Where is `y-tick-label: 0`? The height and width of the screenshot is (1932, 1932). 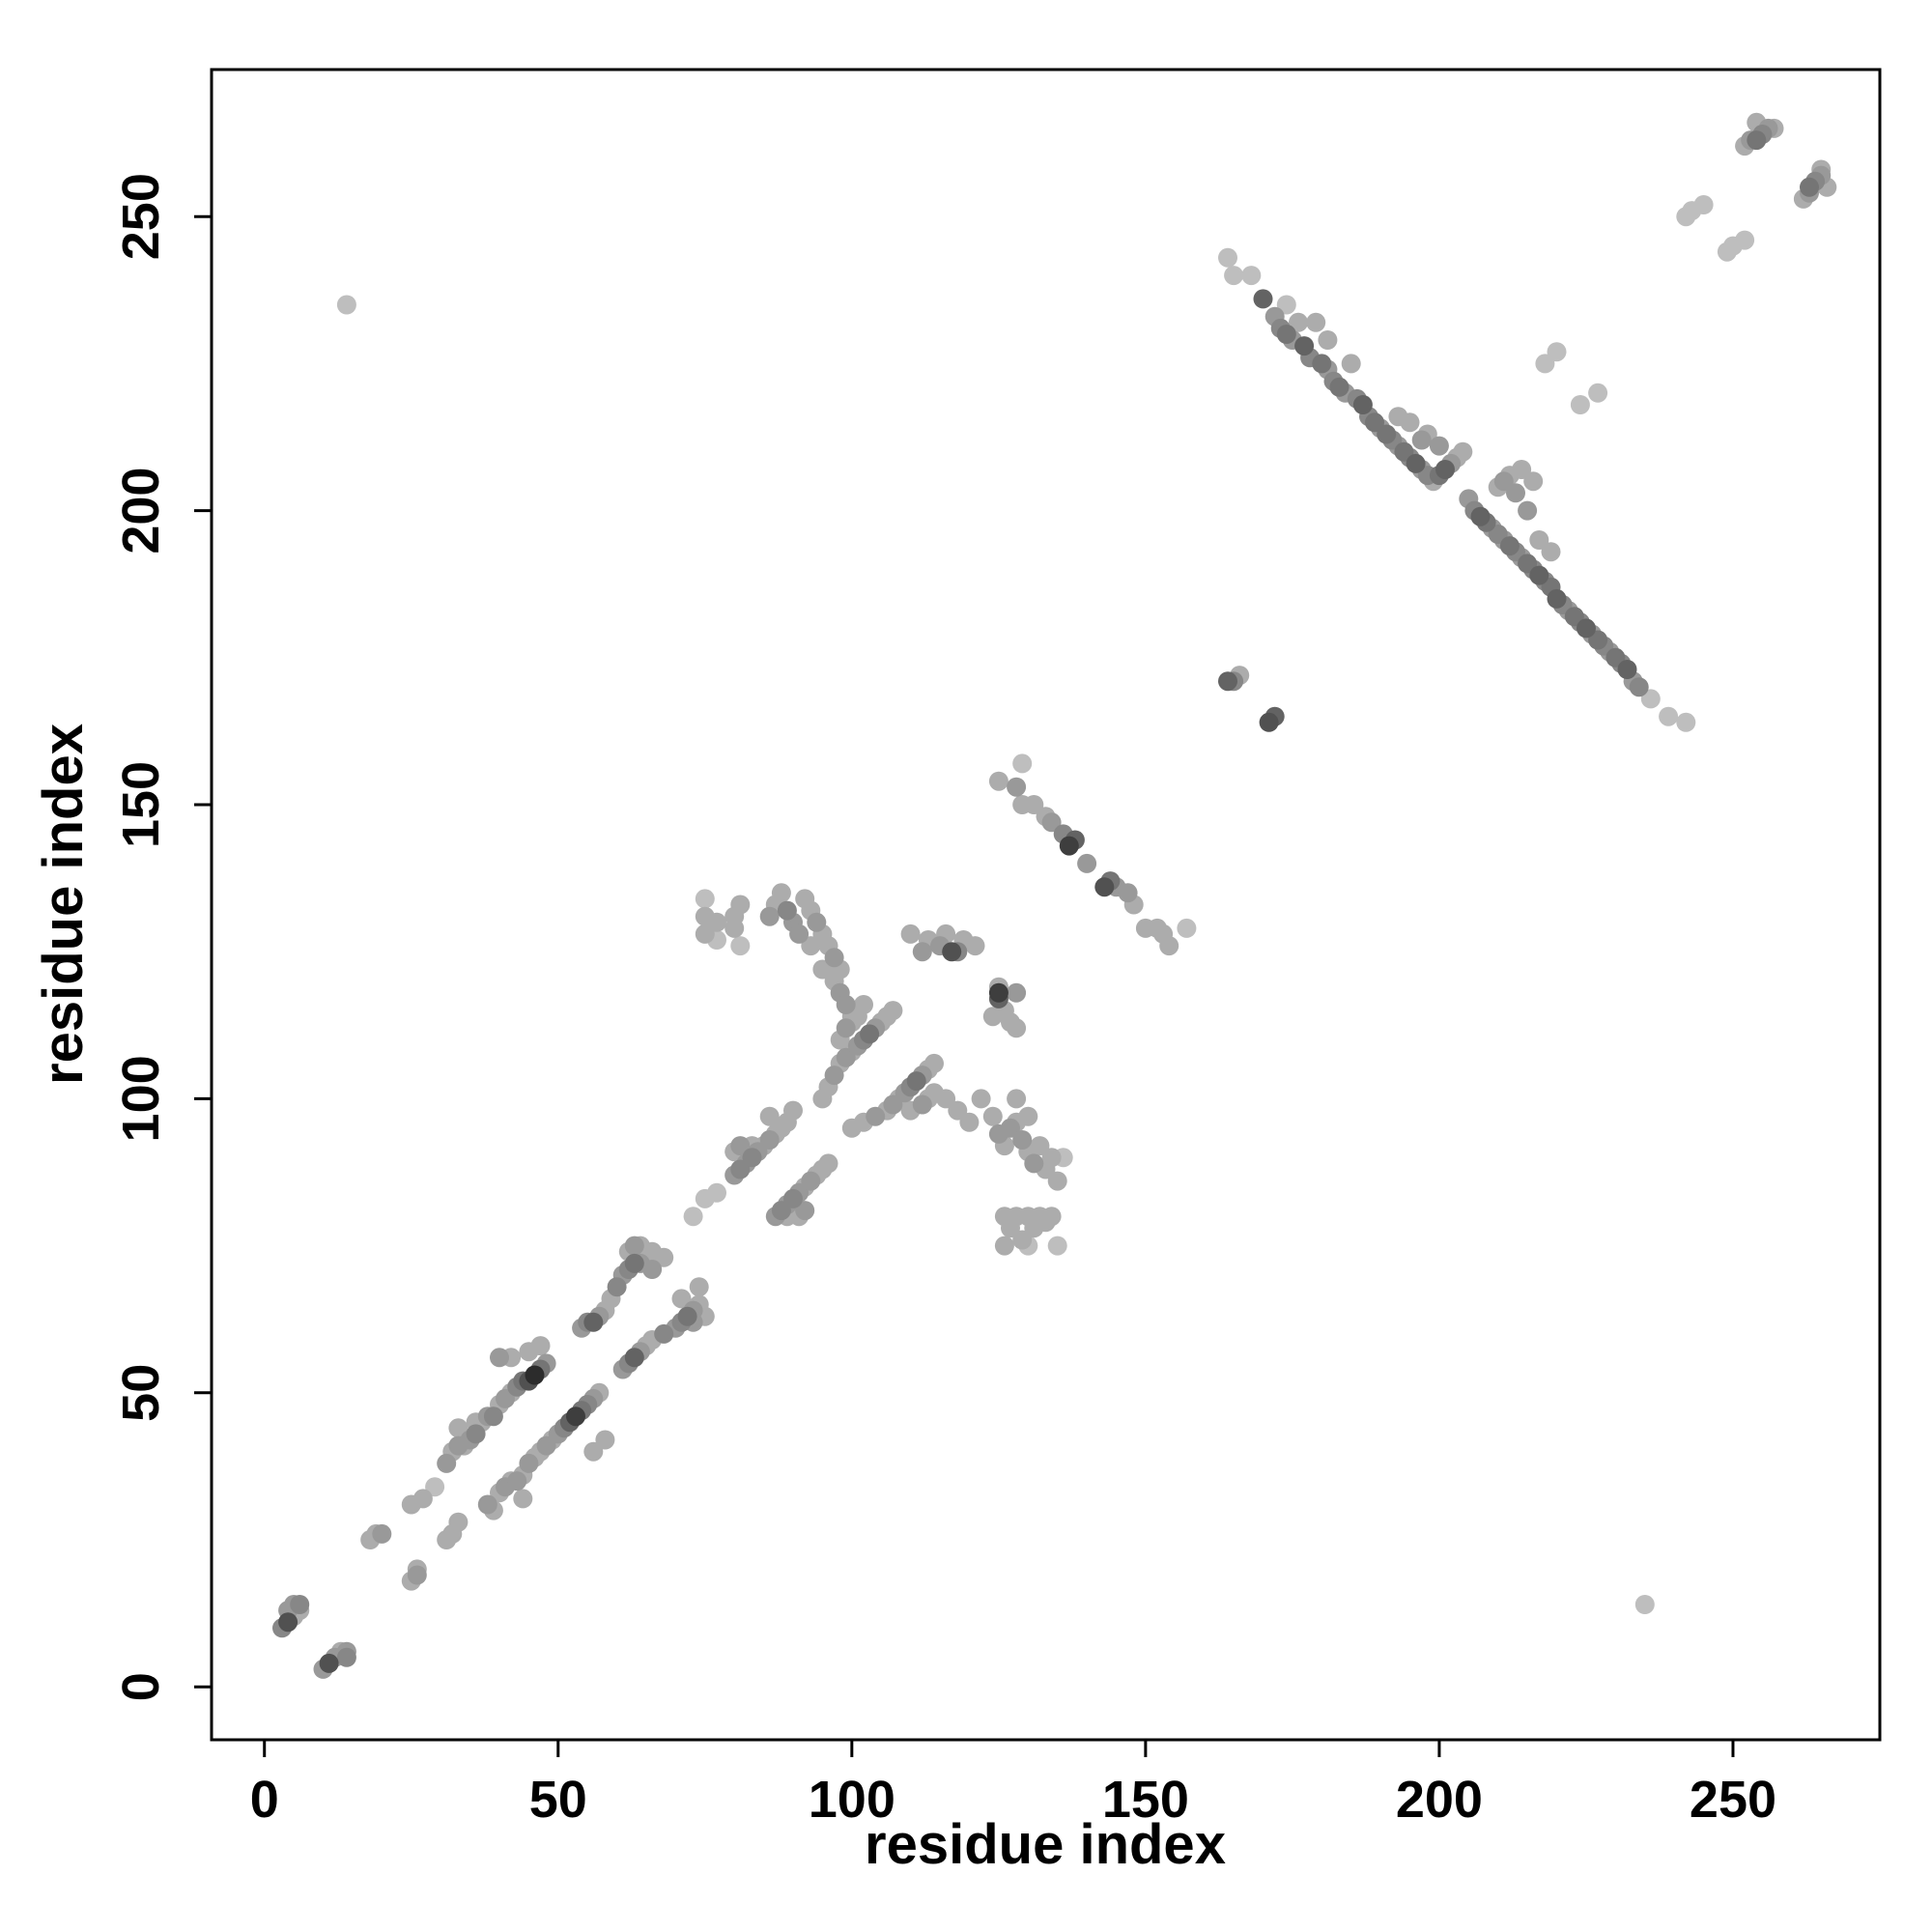
y-tick-label: 0 is located at coordinates (141, 1686).